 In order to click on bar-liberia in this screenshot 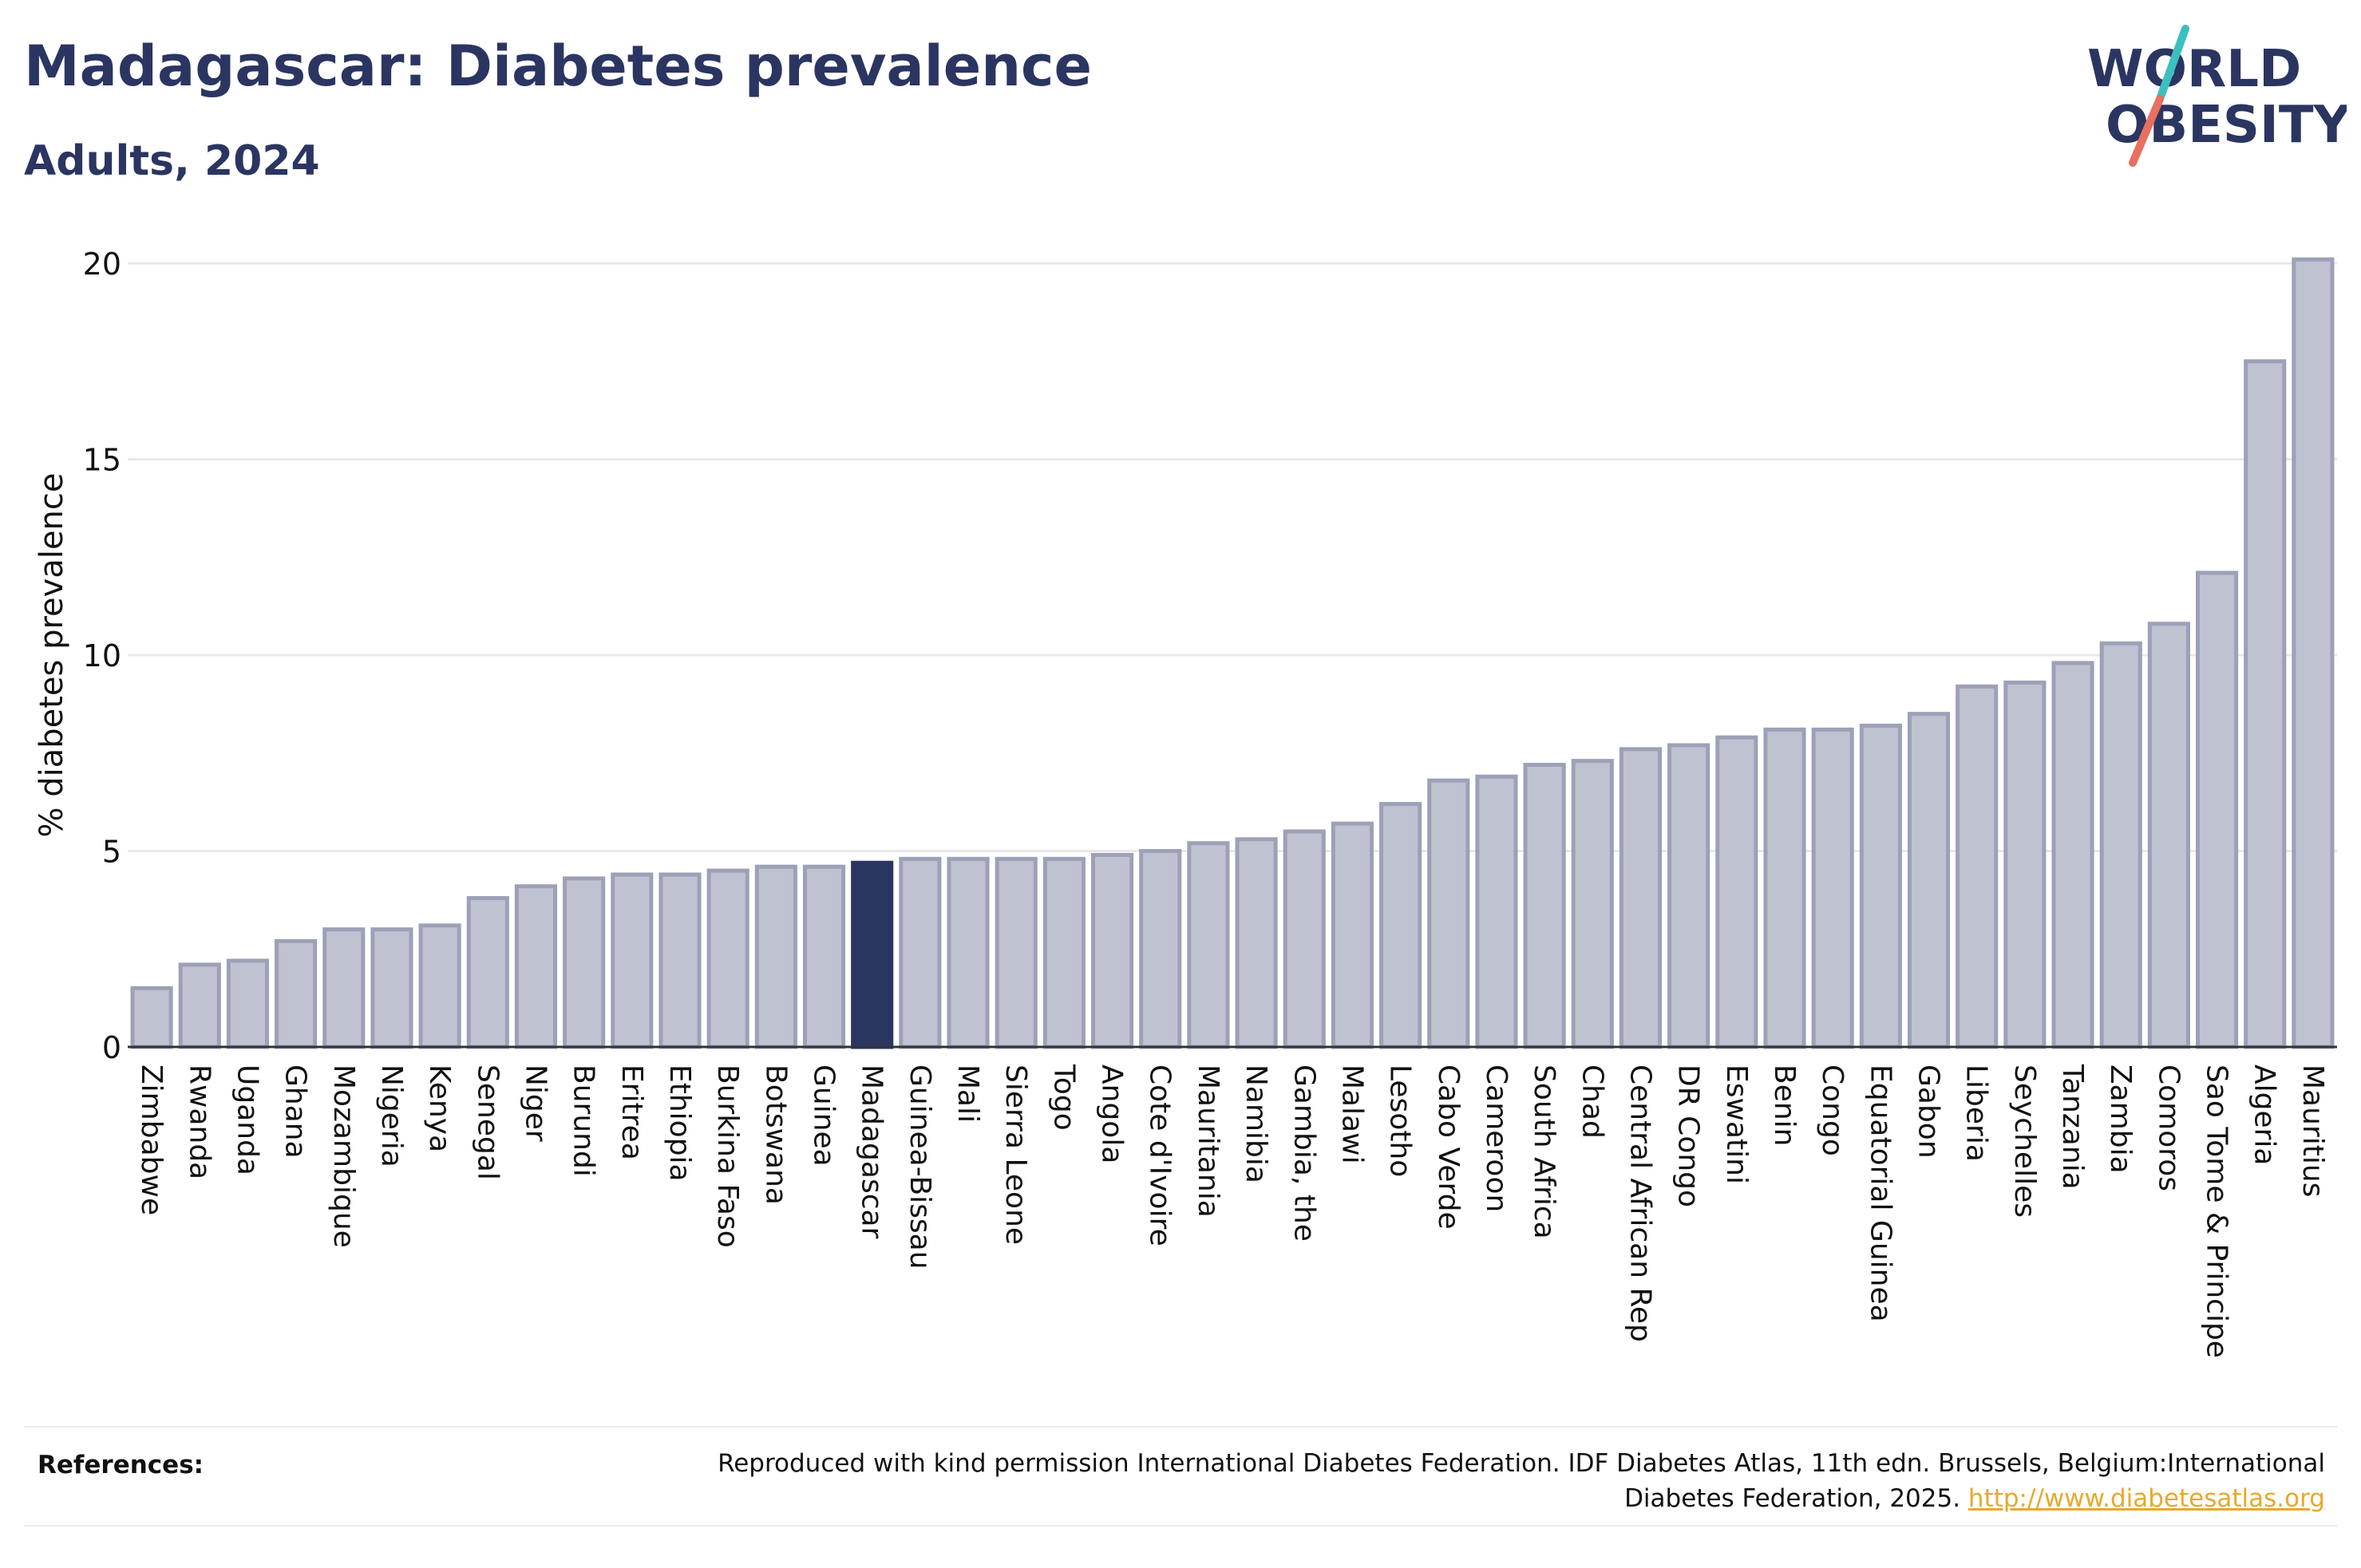, I will do `click(1977, 866)`.